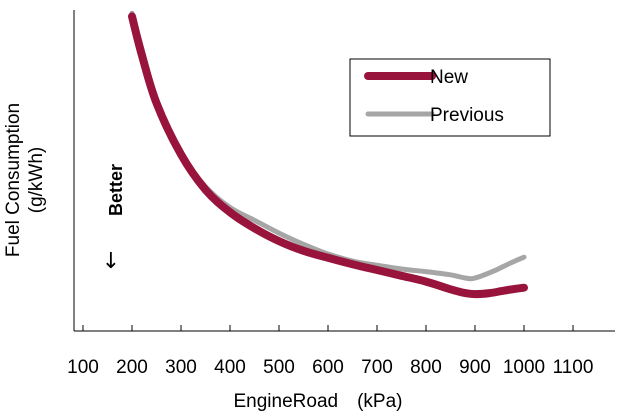 Image resolution: width=633 pixels, height=417 pixels. What do you see at coordinates (573, 367) in the screenshot?
I see `x-tick-label: 1100` at bounding box center [573, 367].